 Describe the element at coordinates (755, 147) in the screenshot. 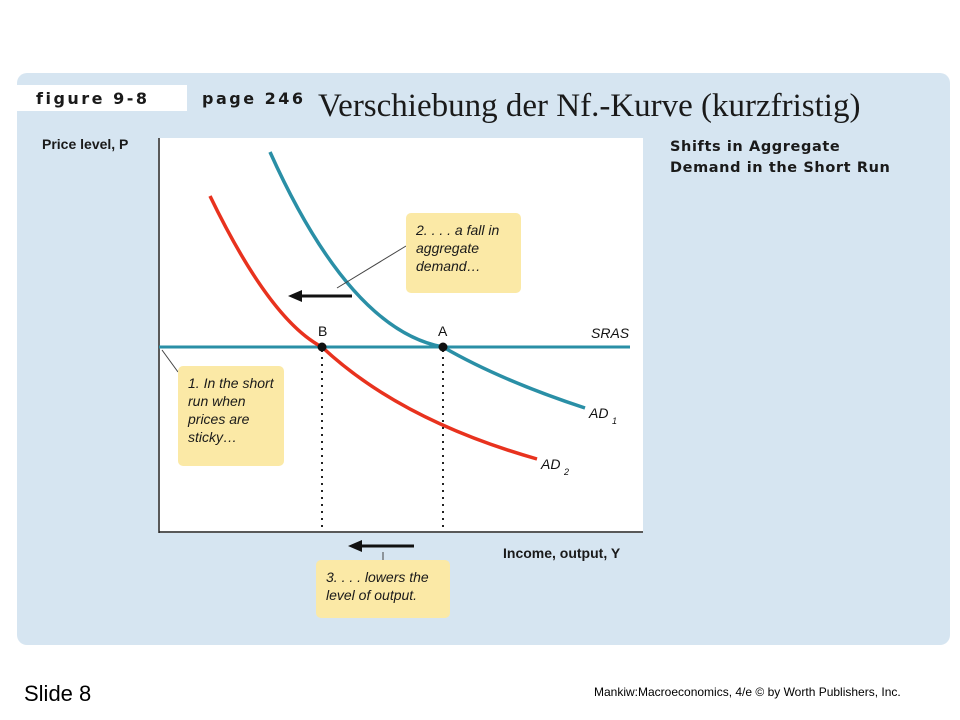

I see `figure-caption-line1: Shifts in Aggregate` at that location.